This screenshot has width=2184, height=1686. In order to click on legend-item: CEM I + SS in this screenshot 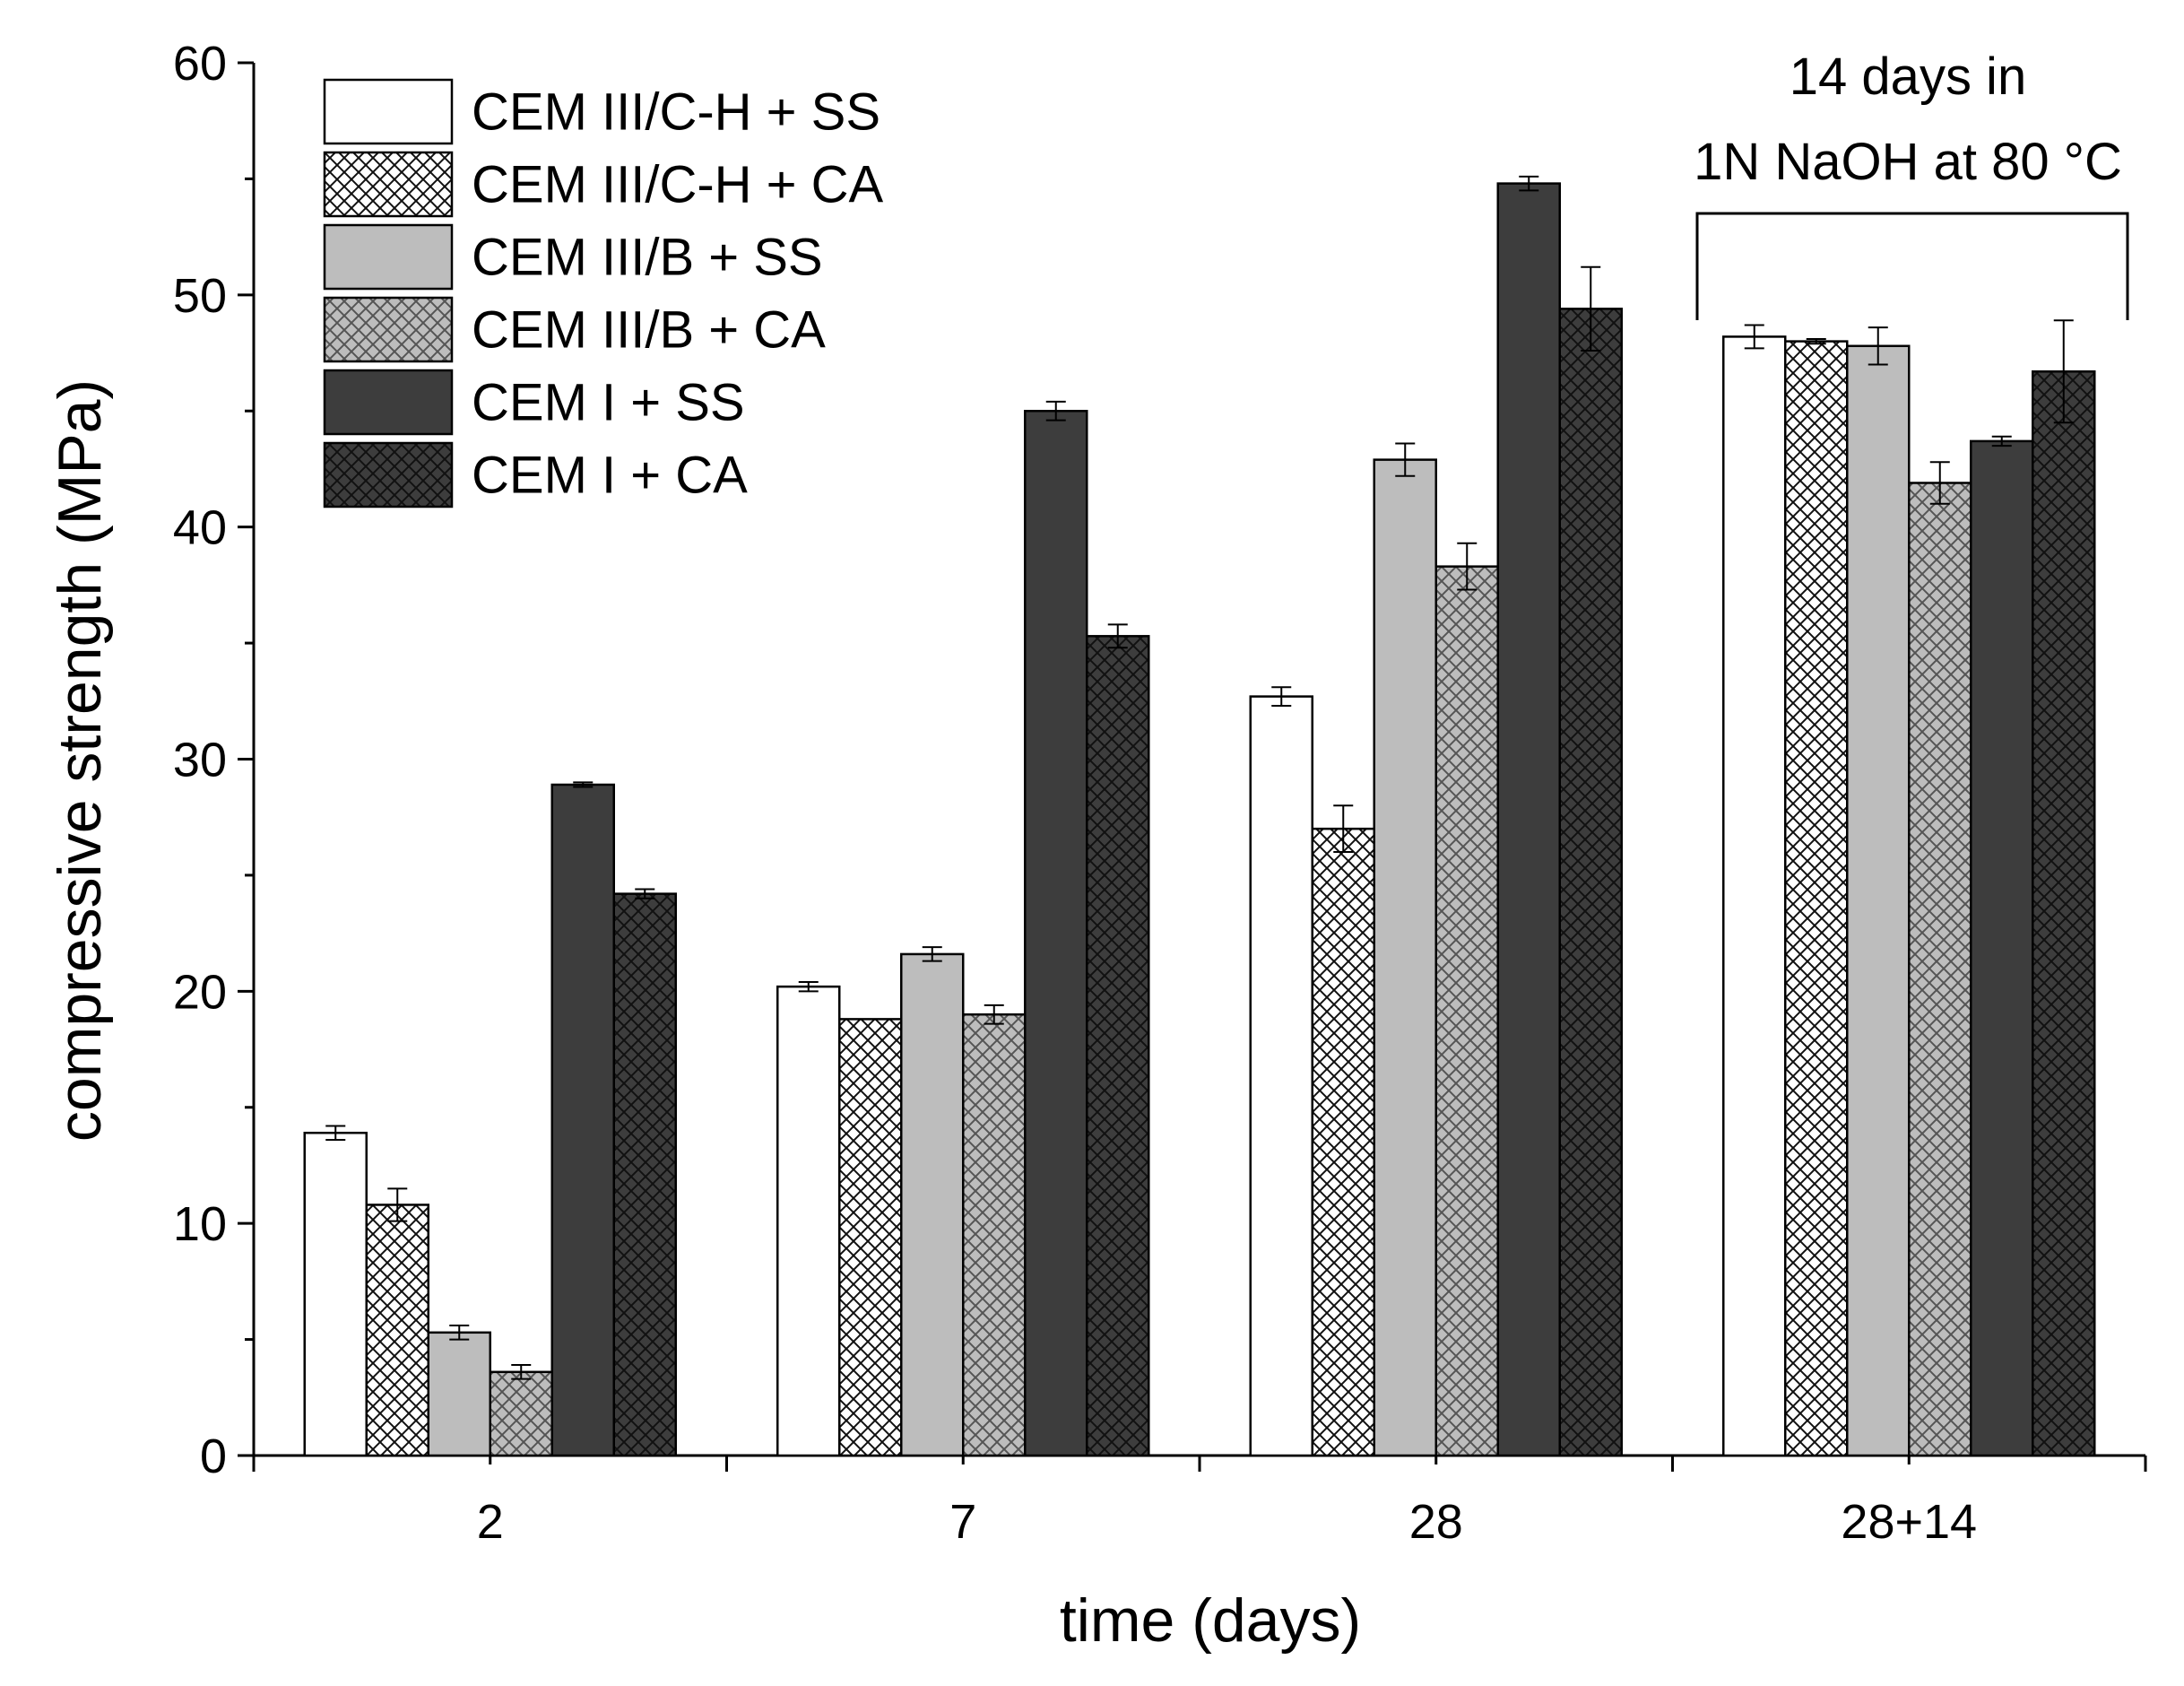, I will do `click(534, 402)`.